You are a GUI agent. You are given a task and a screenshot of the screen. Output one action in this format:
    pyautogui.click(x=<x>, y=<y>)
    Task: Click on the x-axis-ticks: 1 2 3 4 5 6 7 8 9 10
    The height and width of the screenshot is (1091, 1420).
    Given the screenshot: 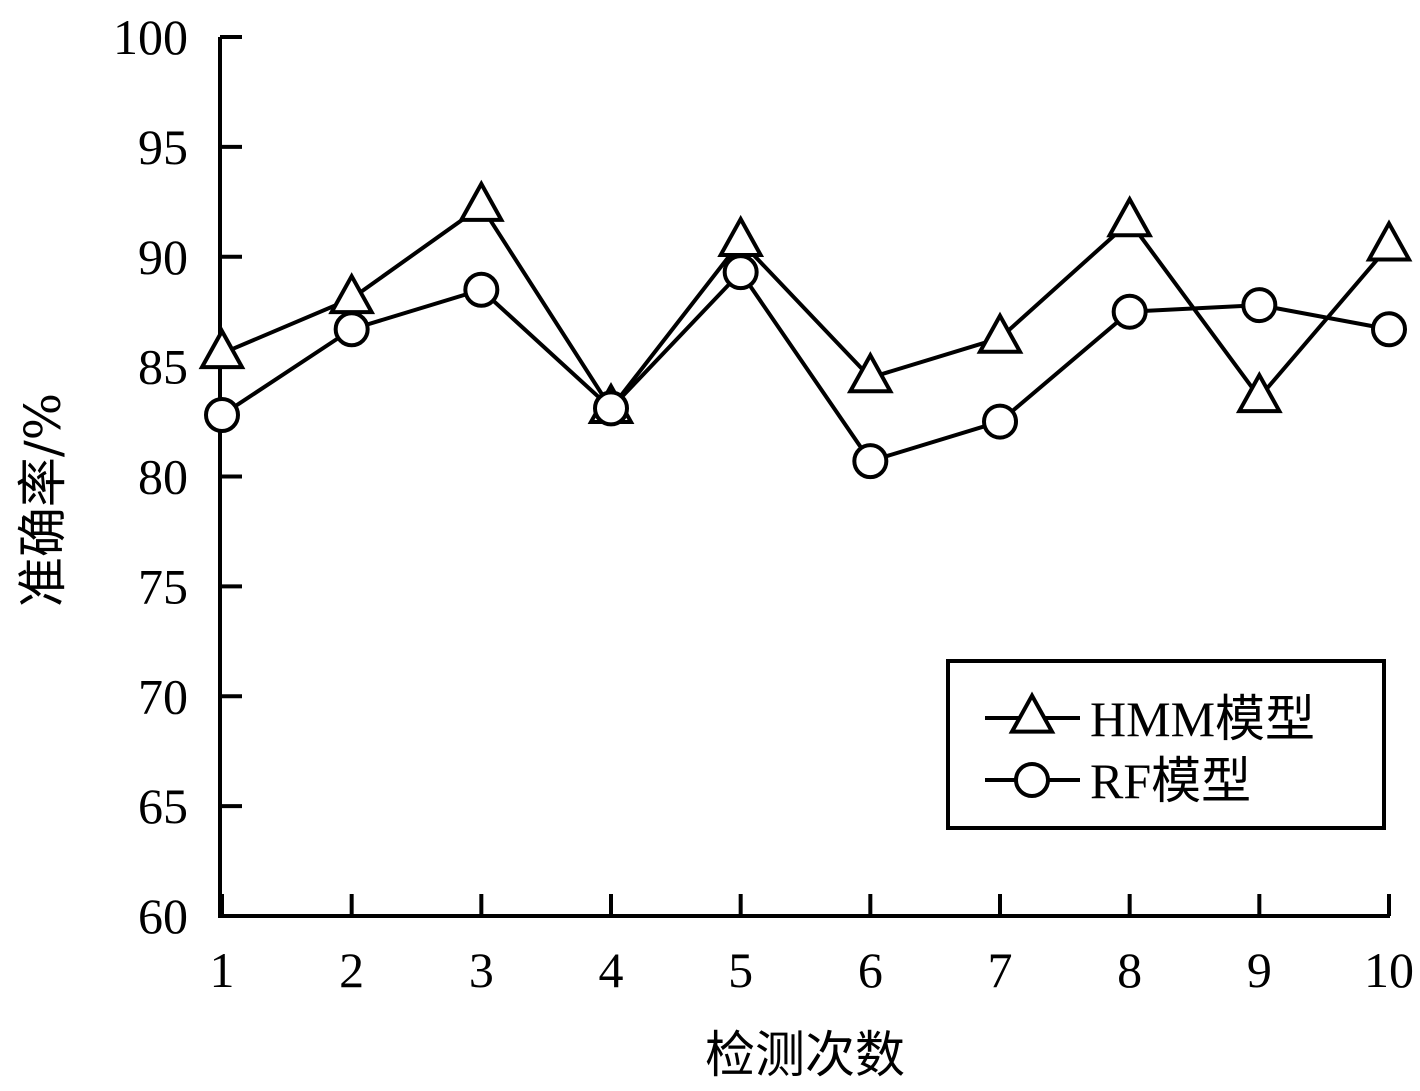 What is the action you would take?
    pyautogui.click(x=812, y=946)
    